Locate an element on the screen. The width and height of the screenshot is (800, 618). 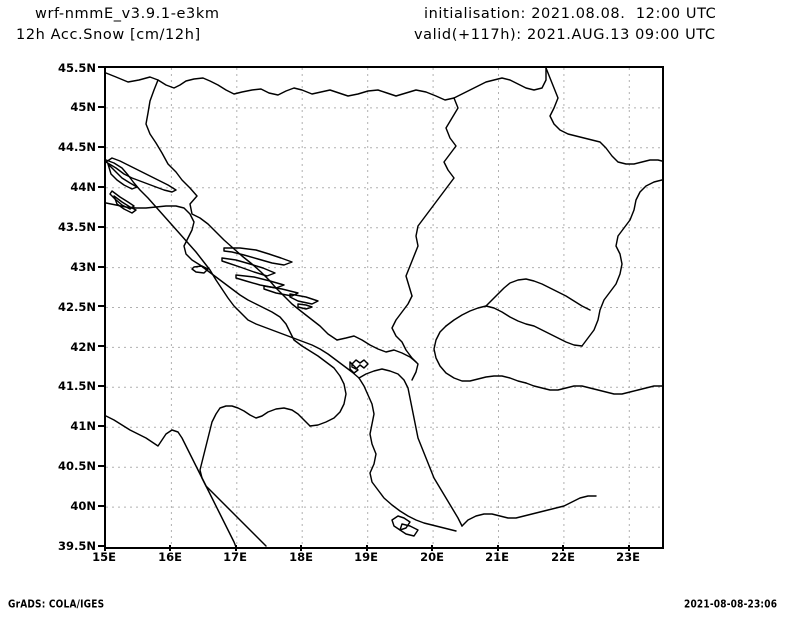
x-tick-label: 22E is located at coordinates (563, 557).